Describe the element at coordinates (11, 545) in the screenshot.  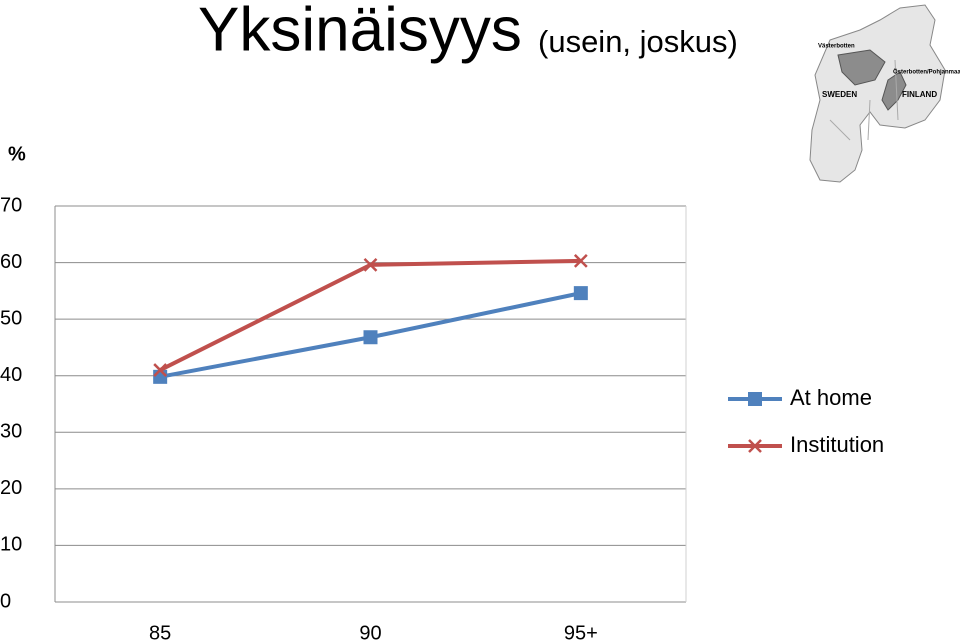
I see `y-tick-label: 10` at that location.